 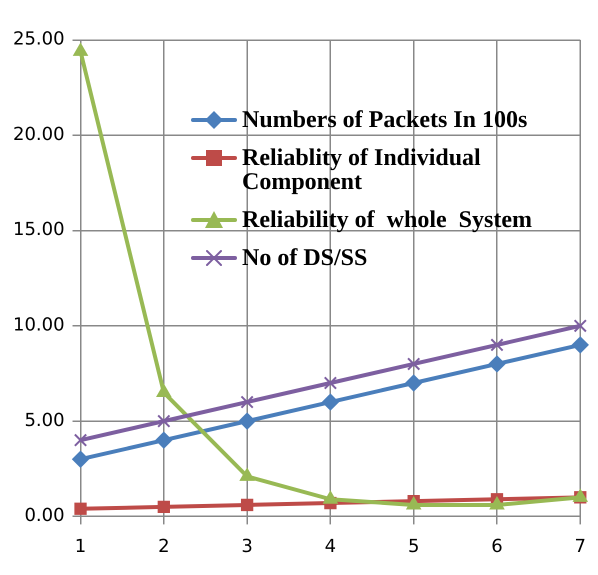 What do you see at coordinates (39, 39) in the screenshot?
I see `y-tick-label: 25.00` at bounding box center [39, 39].